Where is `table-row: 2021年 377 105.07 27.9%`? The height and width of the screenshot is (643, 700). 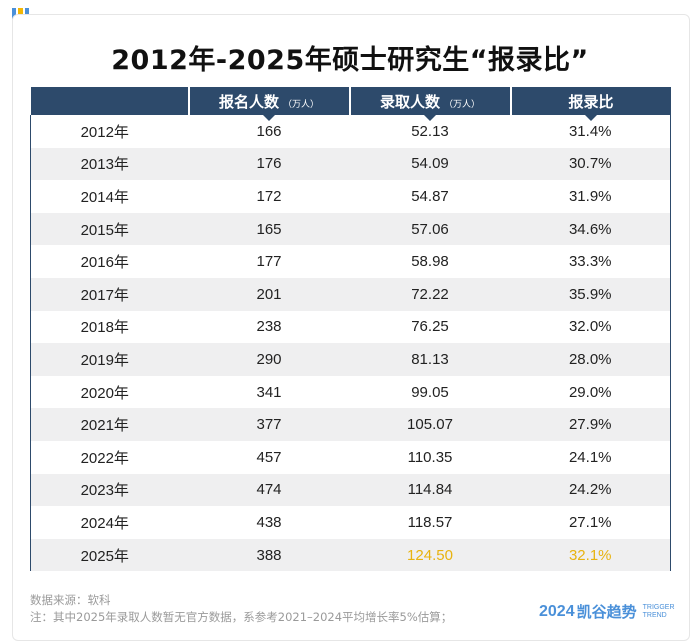 table-row: 2021年 377 105.07 27.9% is located at coordinates (350, 424).